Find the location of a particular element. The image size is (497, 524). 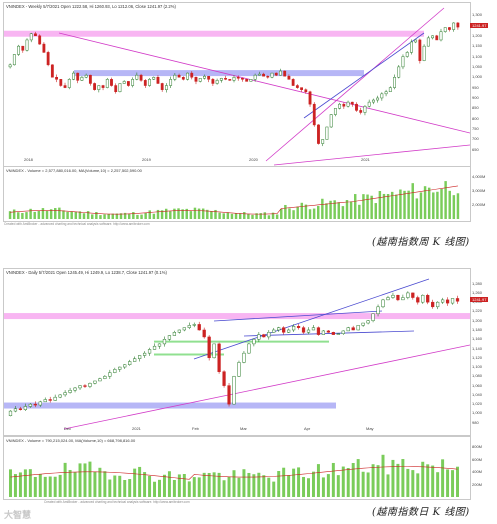

y-tick-label: 1,140 is located at coordinates (477, 348).